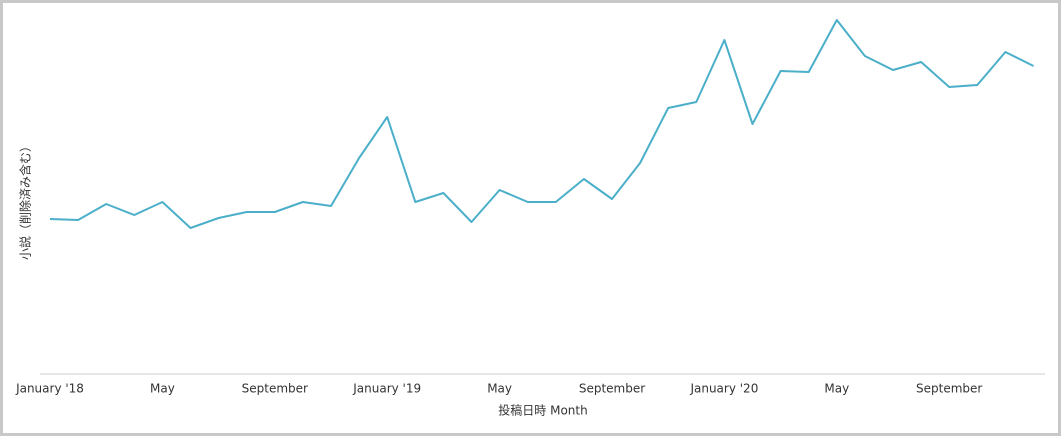 The width and height of the screenshot is (1061, 436). I want to click on y-axis-title: 小説（削除済み含む）, so click(25, 200).